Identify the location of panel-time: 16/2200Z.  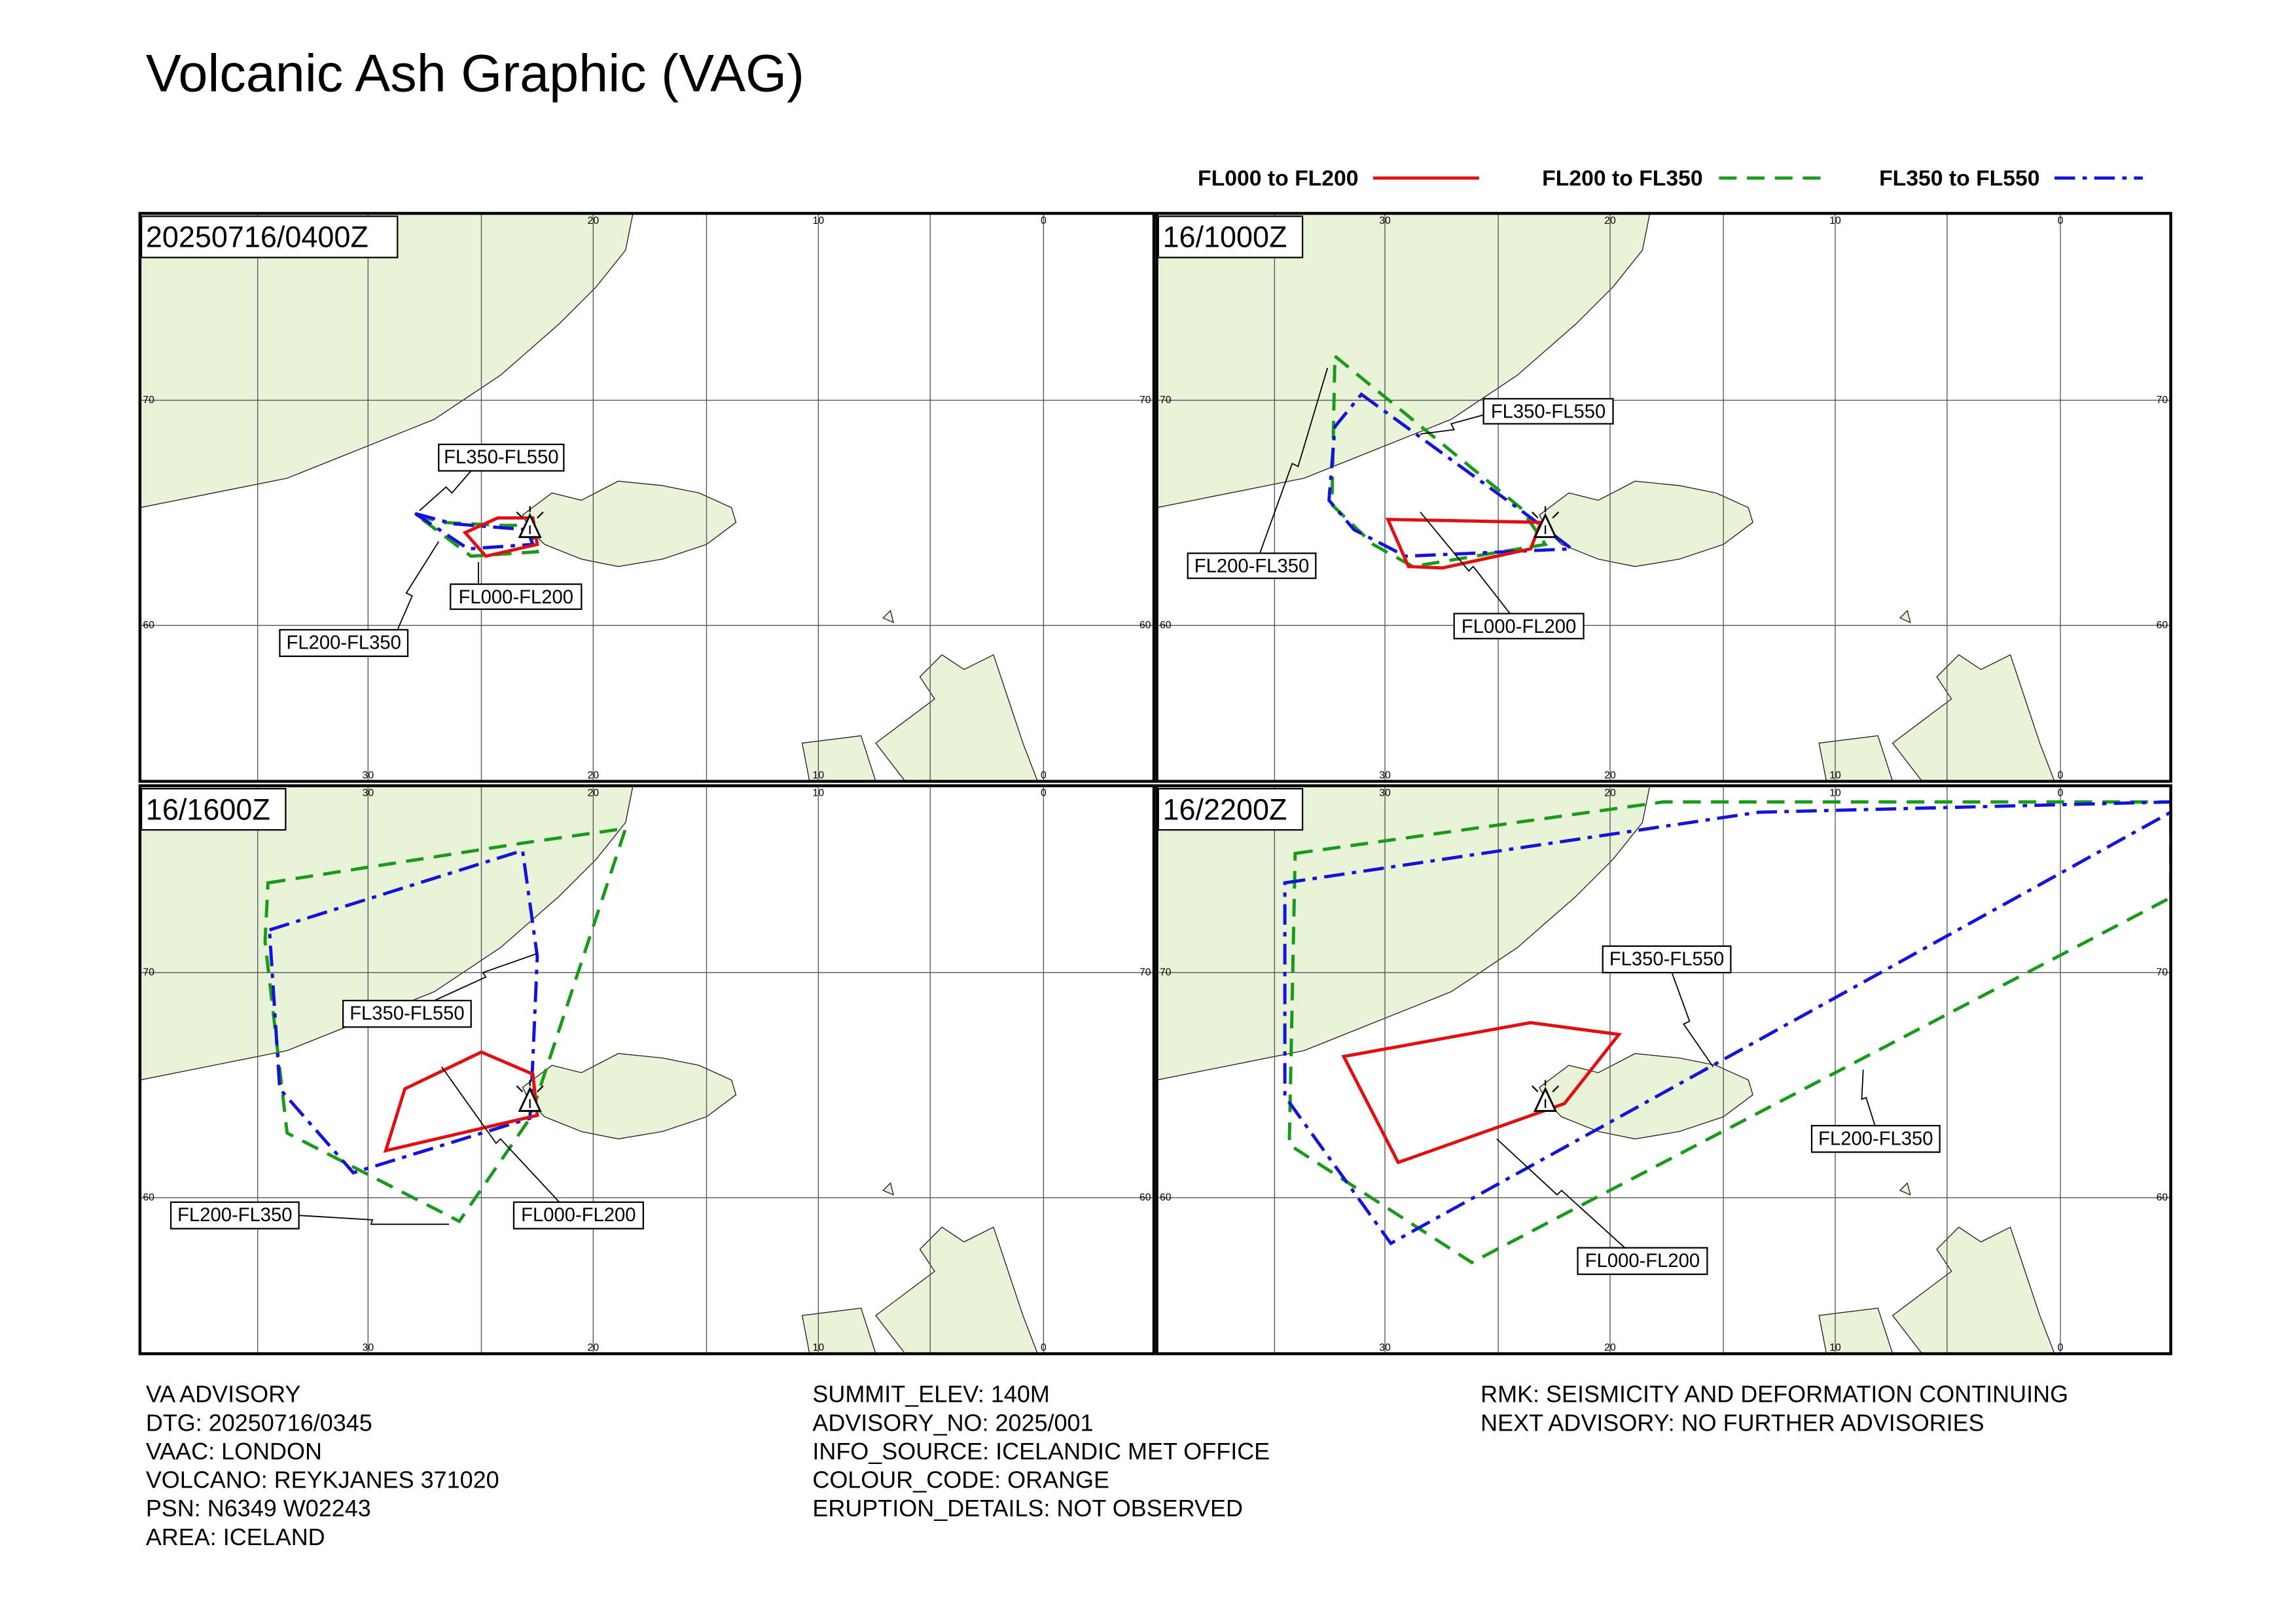
(1224, 810).